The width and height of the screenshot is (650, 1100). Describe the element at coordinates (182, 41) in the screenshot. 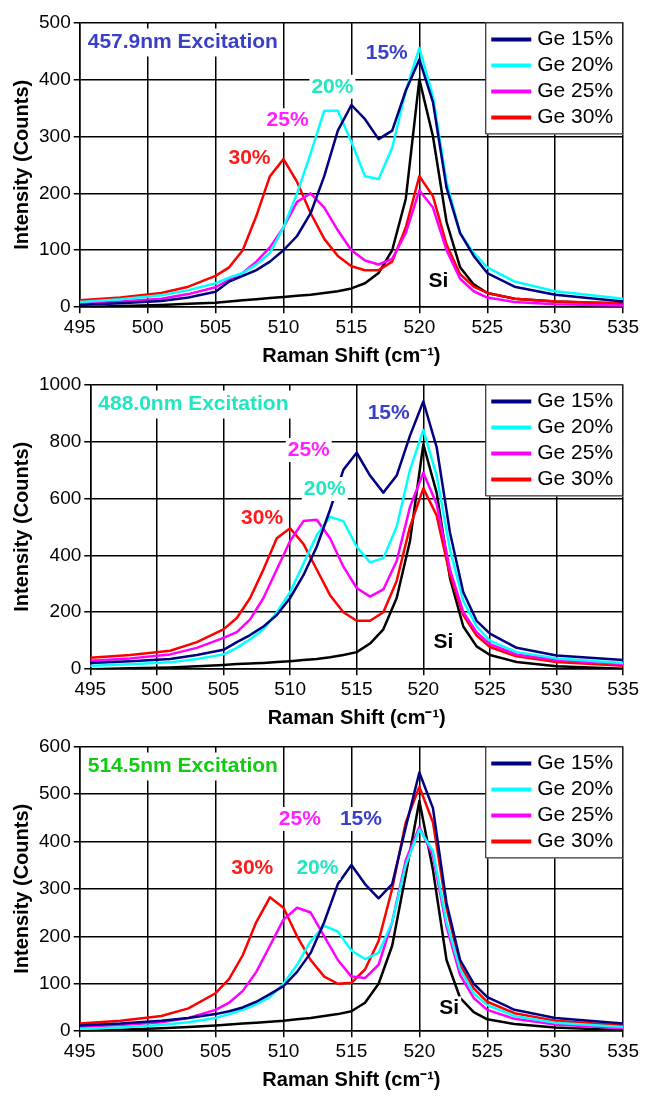

I see `chart-title: 457.9nm Excitation` at that location.